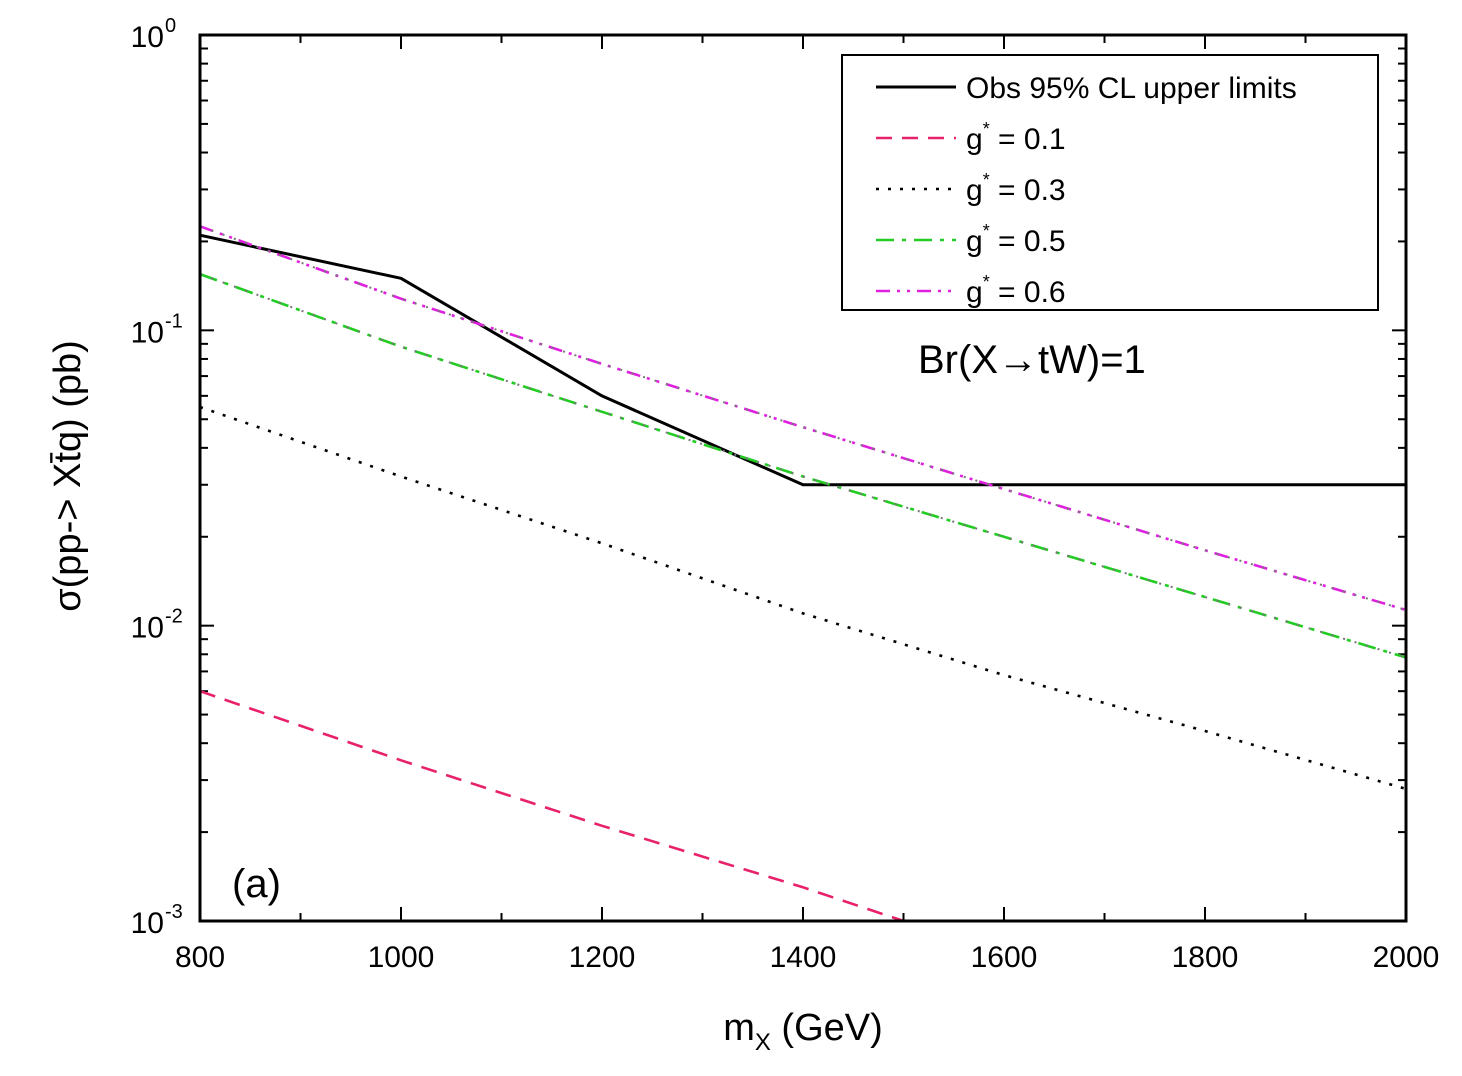 The width and height of the screenshot is (1462, 1076). I want to click on x-axis-title-unit: (GeV), so click(827, 1028).